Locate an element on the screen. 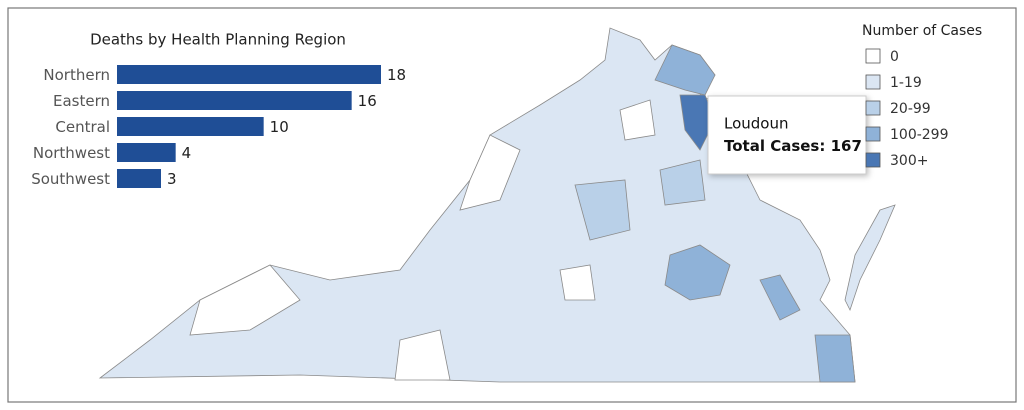 This screenshot has width=1024, height=410. tooltip-total: Total Cases: 167 is located at coordinates (793, 146).